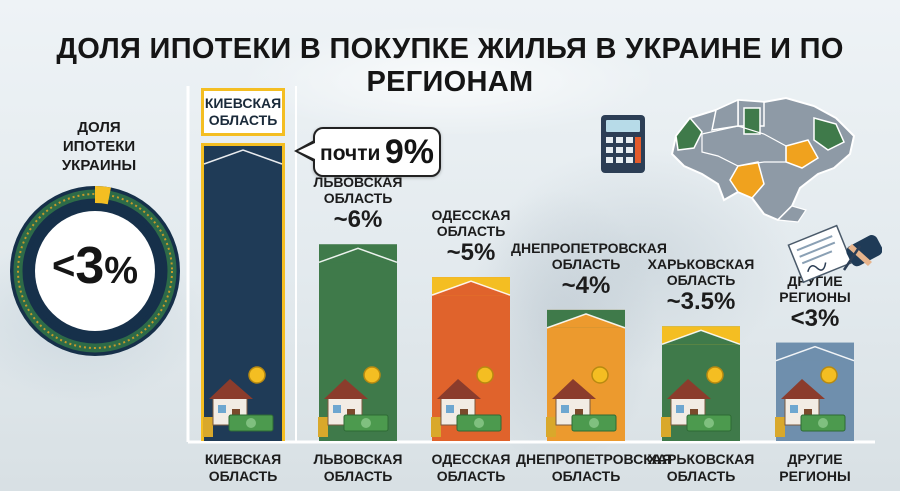 This screenshot has width=900, height=491. I want to click on value-label-region: ДНЕПРОПЕТРОВСКАЯ, so click(589, 247).